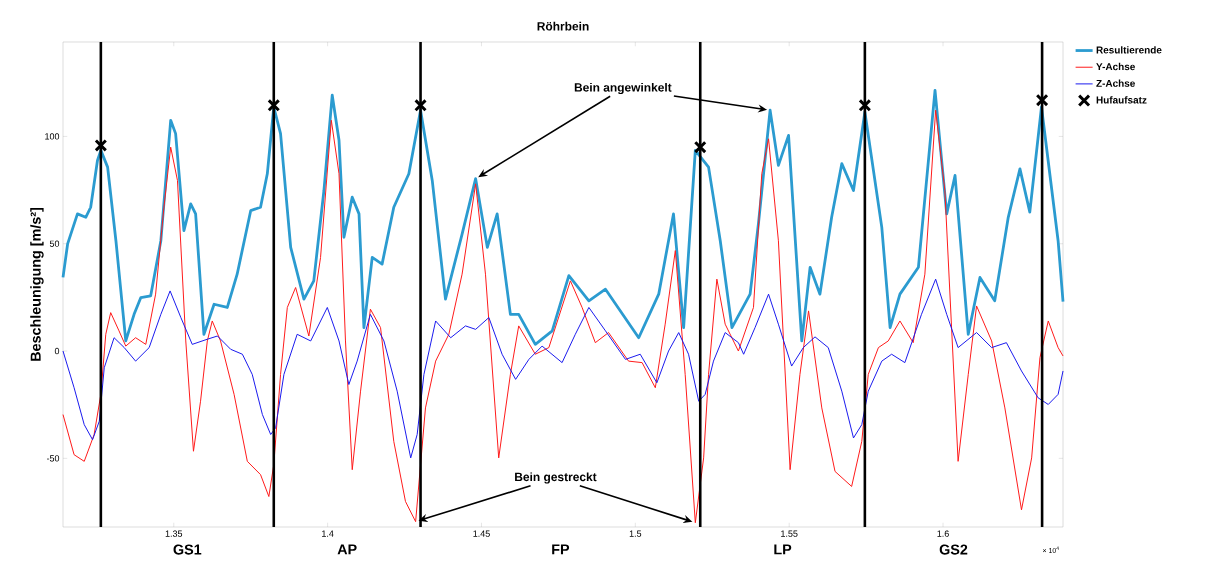 The width and height of the screenshot is (1219, 568). Describe the element at coordinates (1121, 100) in the screenshot. I see `legend-label: Hufaufsatz` at that location.